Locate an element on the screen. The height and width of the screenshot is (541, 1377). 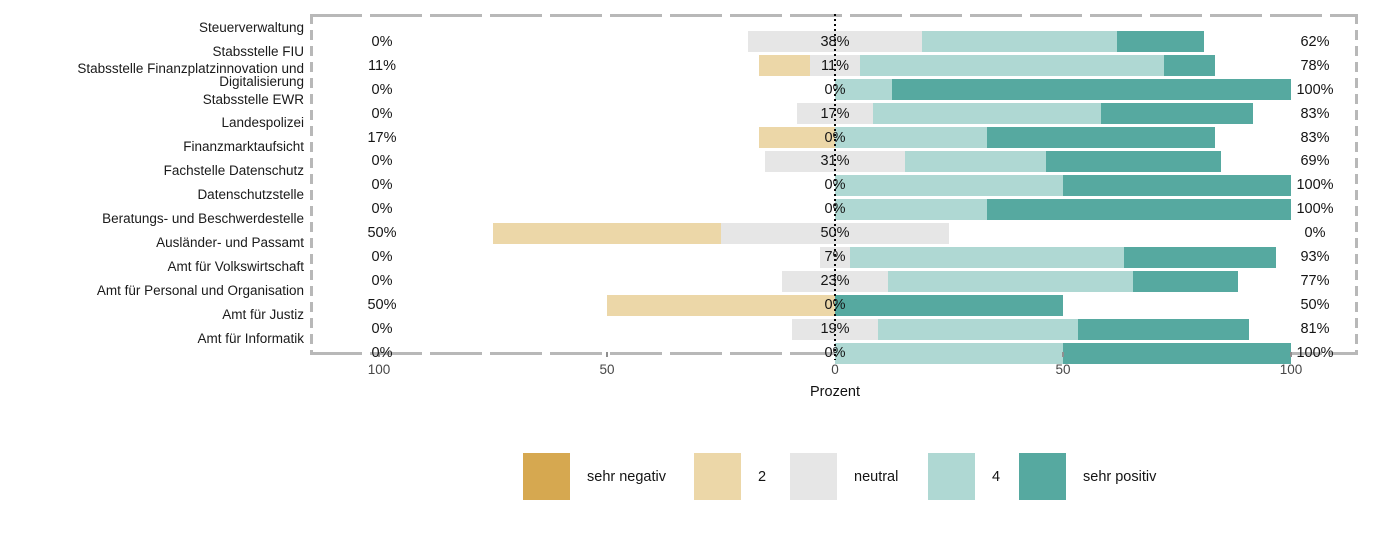
value-label-neutral: 19% is located at coordinates (835, 329).